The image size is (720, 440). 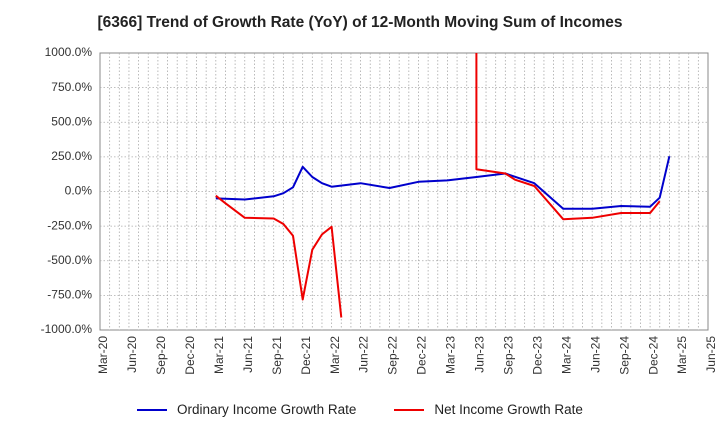 What do you see at coordinates (451, 355) in the screenshot?
I see `x-tick-label: Mar-23` at bounding box center [451, 355].